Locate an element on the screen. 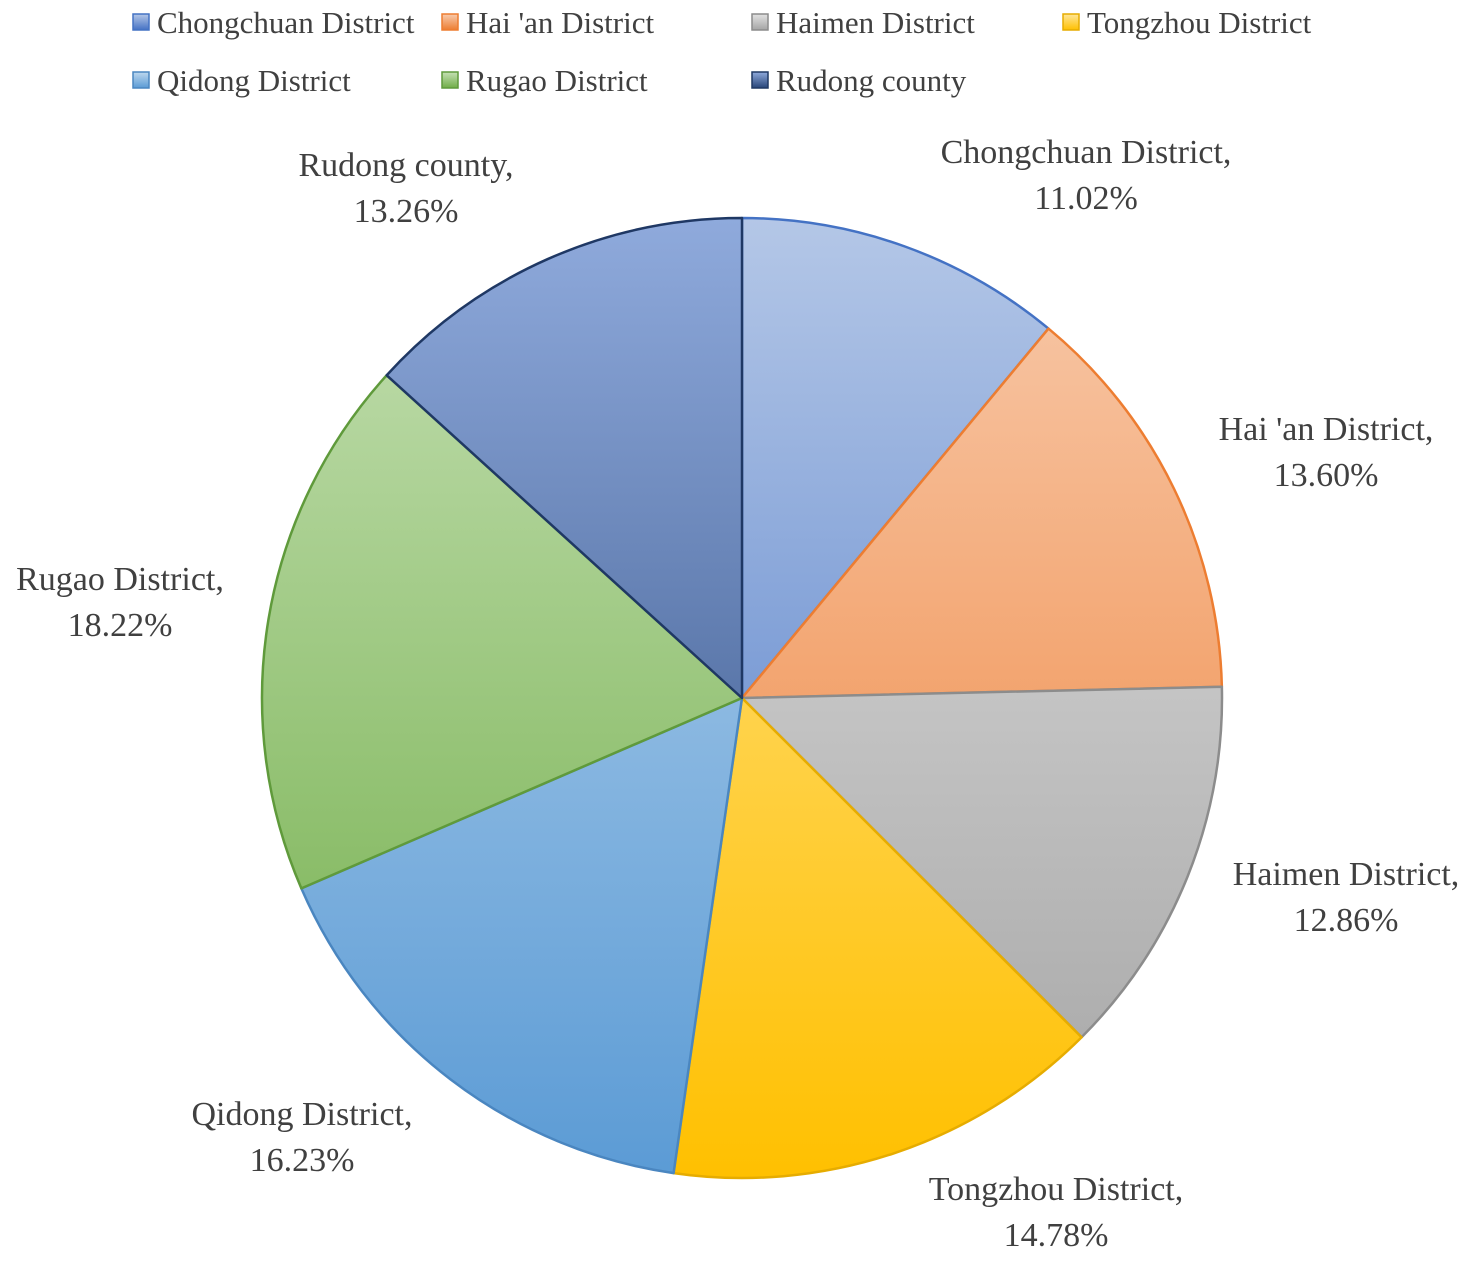 The image size is (1477, 1264). legend-item-7: Rudong county is located at coordinates (859, 80).